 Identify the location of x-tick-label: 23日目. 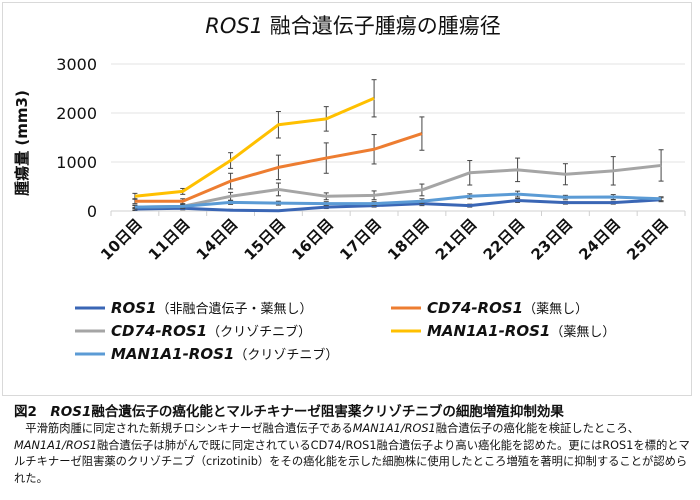
(552, 239).